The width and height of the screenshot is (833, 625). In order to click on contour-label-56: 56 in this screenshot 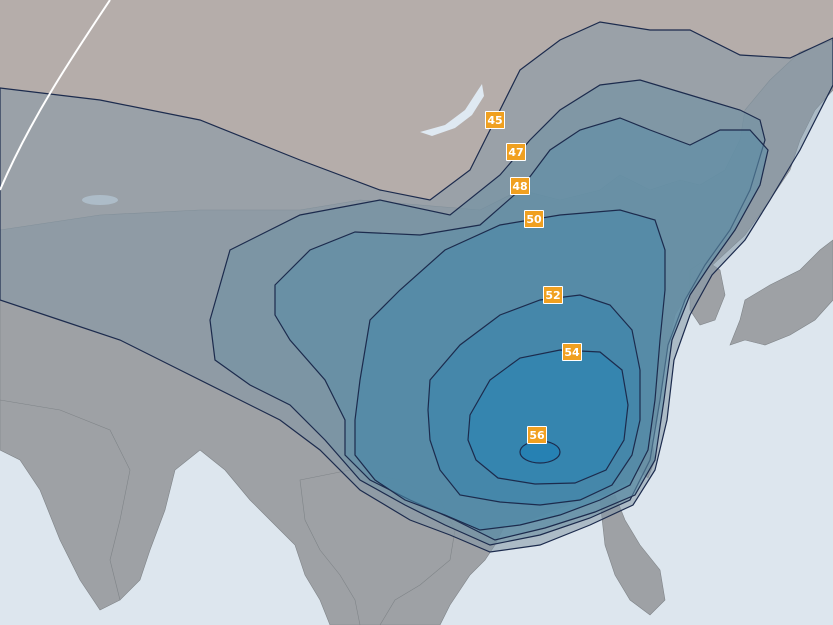, I will do `click(537, 435)`.